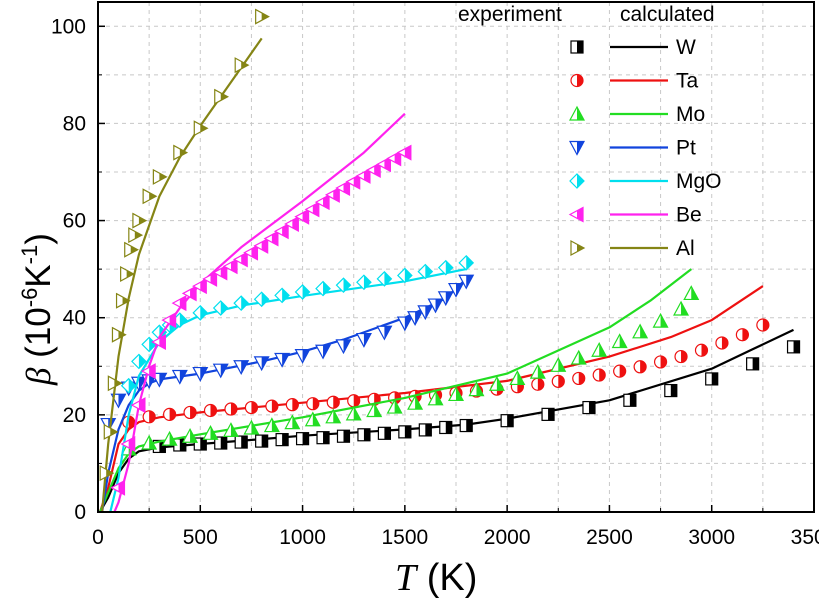  What do you see at coordinates (74, 415) in the screenshot?
I see `y-tick-label: 20` at bounding box center [74, 415].